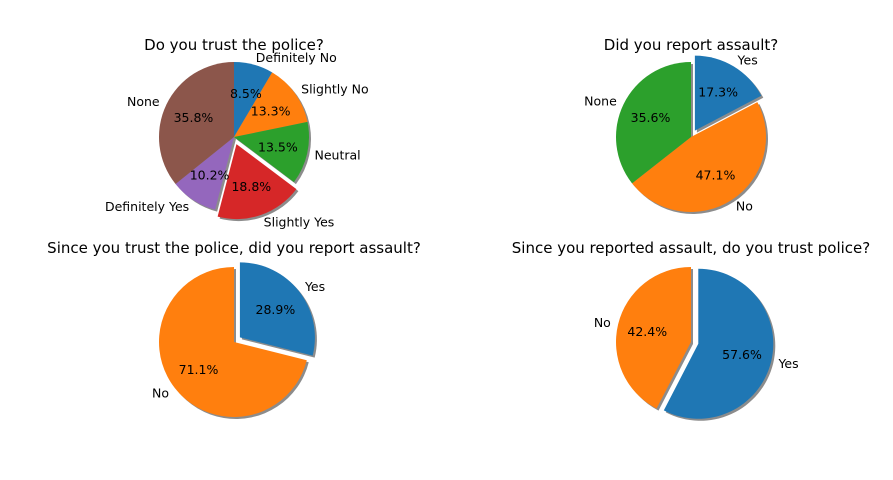 This screenshot has width=893, height=480. I want to click on pie-percent-label: 17.3%, so click(718, 92).